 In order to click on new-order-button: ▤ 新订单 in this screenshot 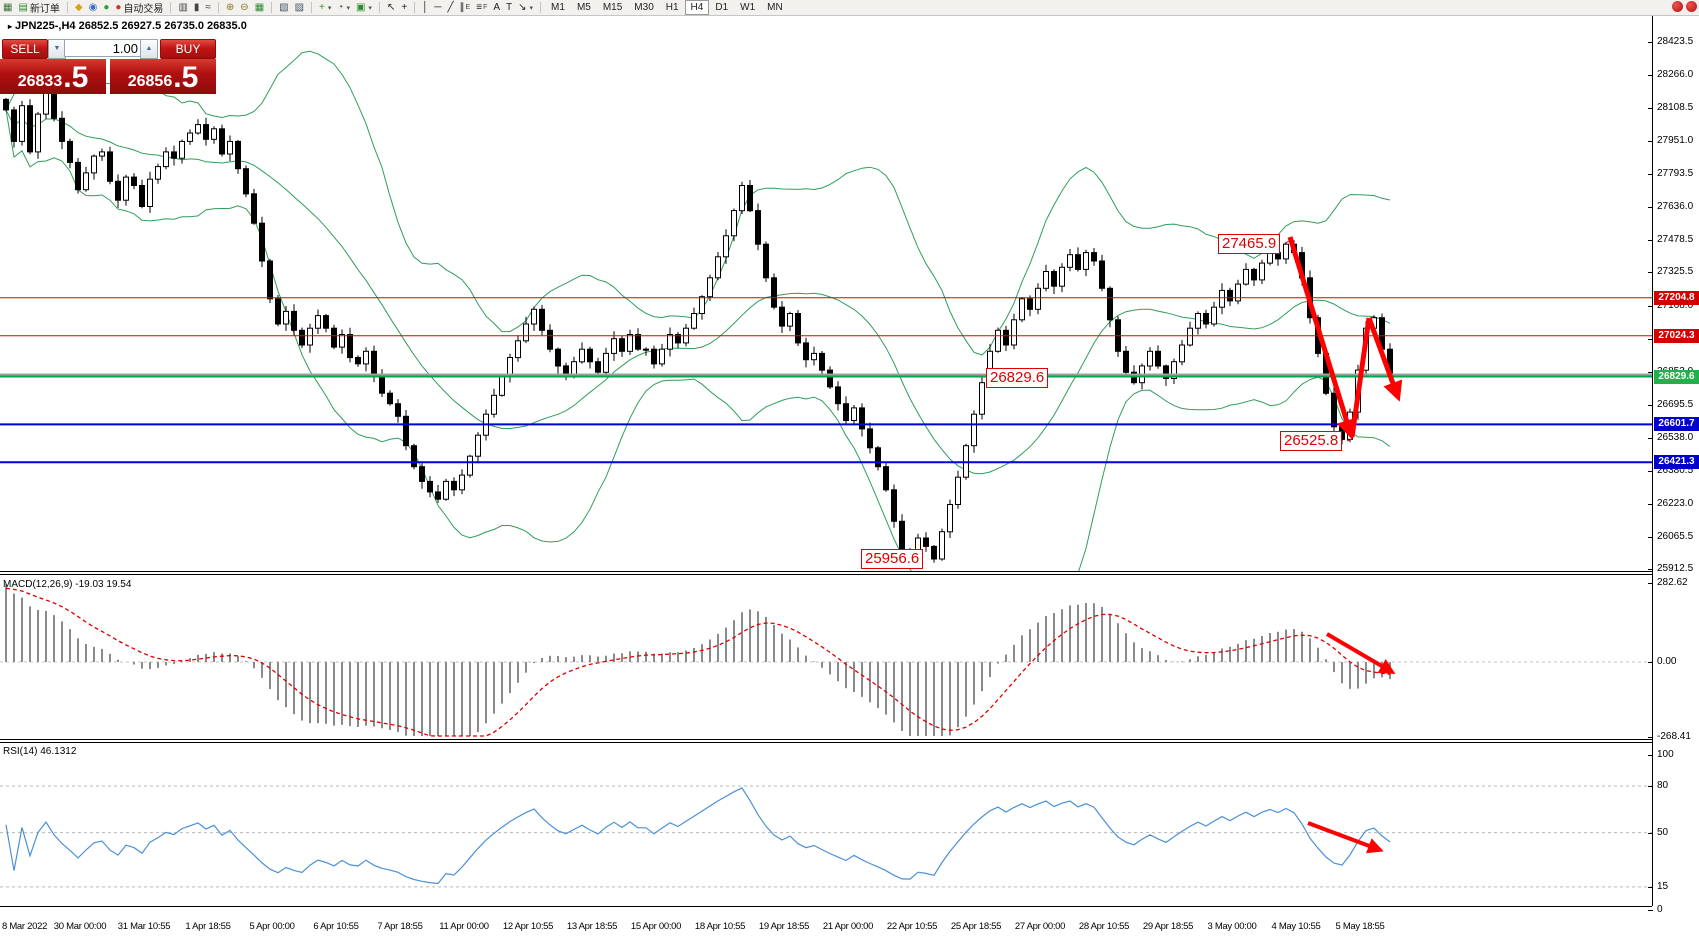, I will do `click(38, 8)`.